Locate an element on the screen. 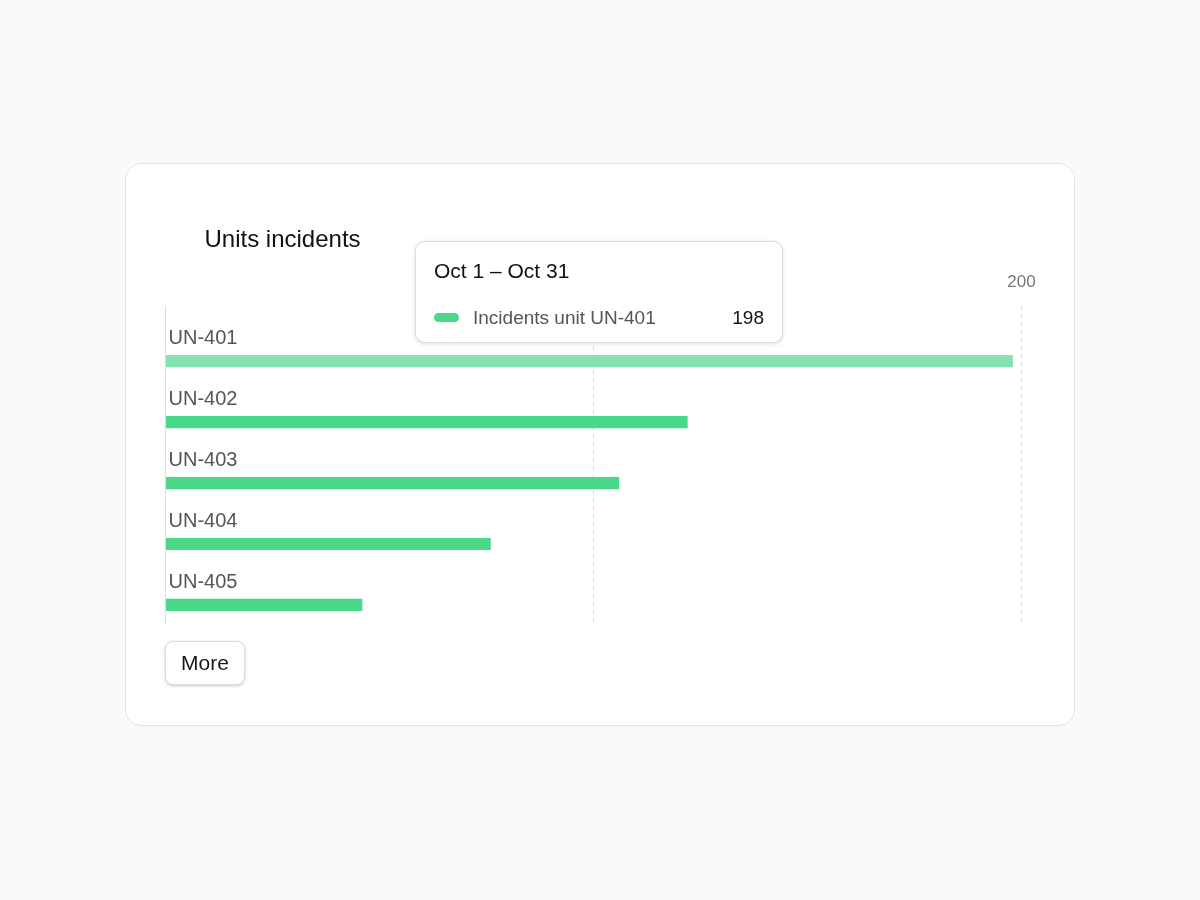  text: More is located at coordinates (205, 663).